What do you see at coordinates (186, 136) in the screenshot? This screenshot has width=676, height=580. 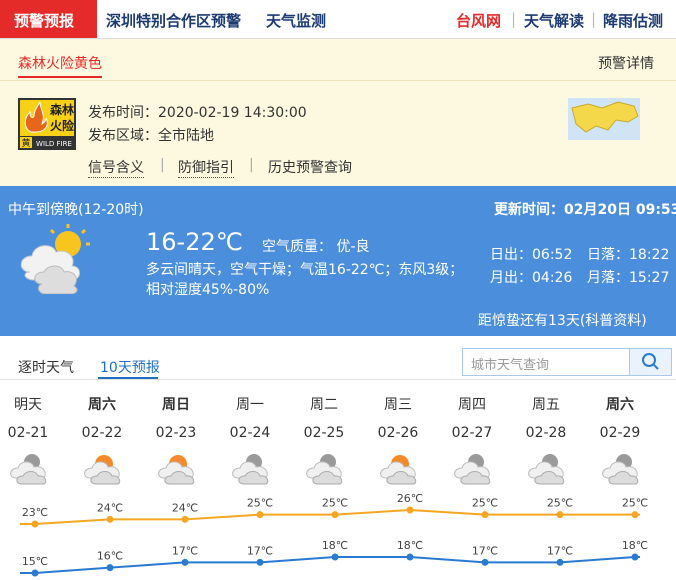 I see `value: 全市陆地` at bounding box center [186, 136].